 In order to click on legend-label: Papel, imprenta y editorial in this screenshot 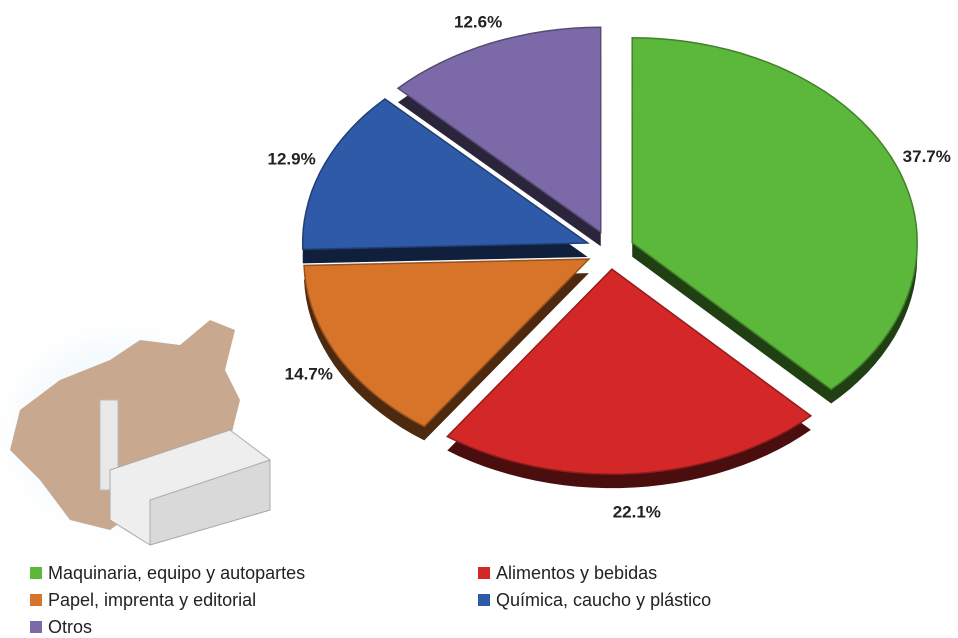, I will do `click(152, 600)`.